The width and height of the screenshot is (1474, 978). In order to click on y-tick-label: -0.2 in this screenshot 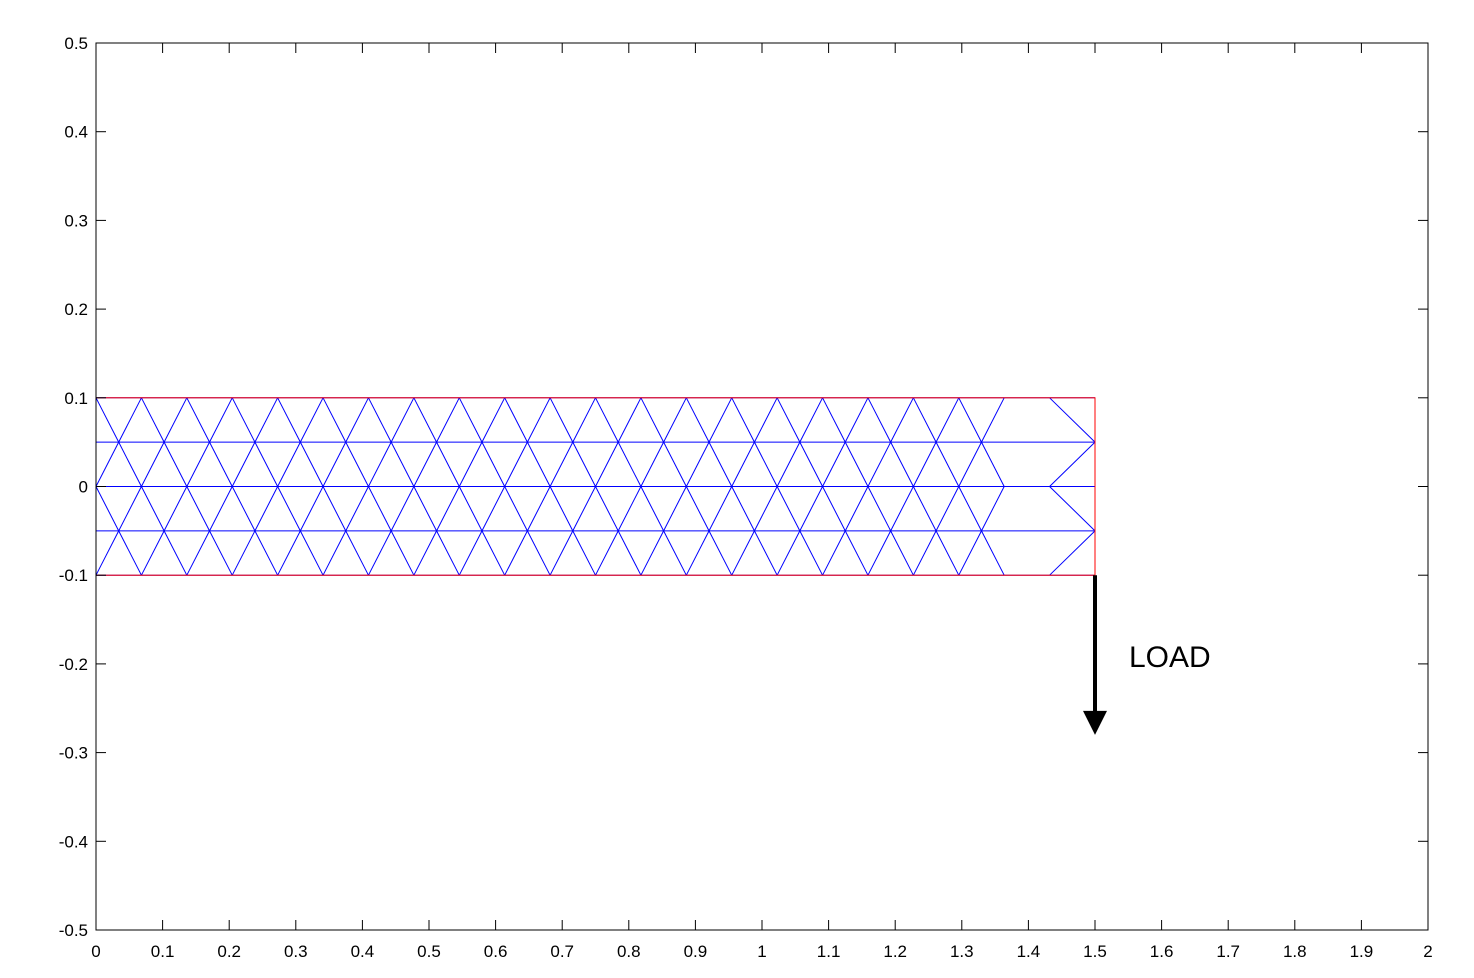, I will do `click(73, 664)`.